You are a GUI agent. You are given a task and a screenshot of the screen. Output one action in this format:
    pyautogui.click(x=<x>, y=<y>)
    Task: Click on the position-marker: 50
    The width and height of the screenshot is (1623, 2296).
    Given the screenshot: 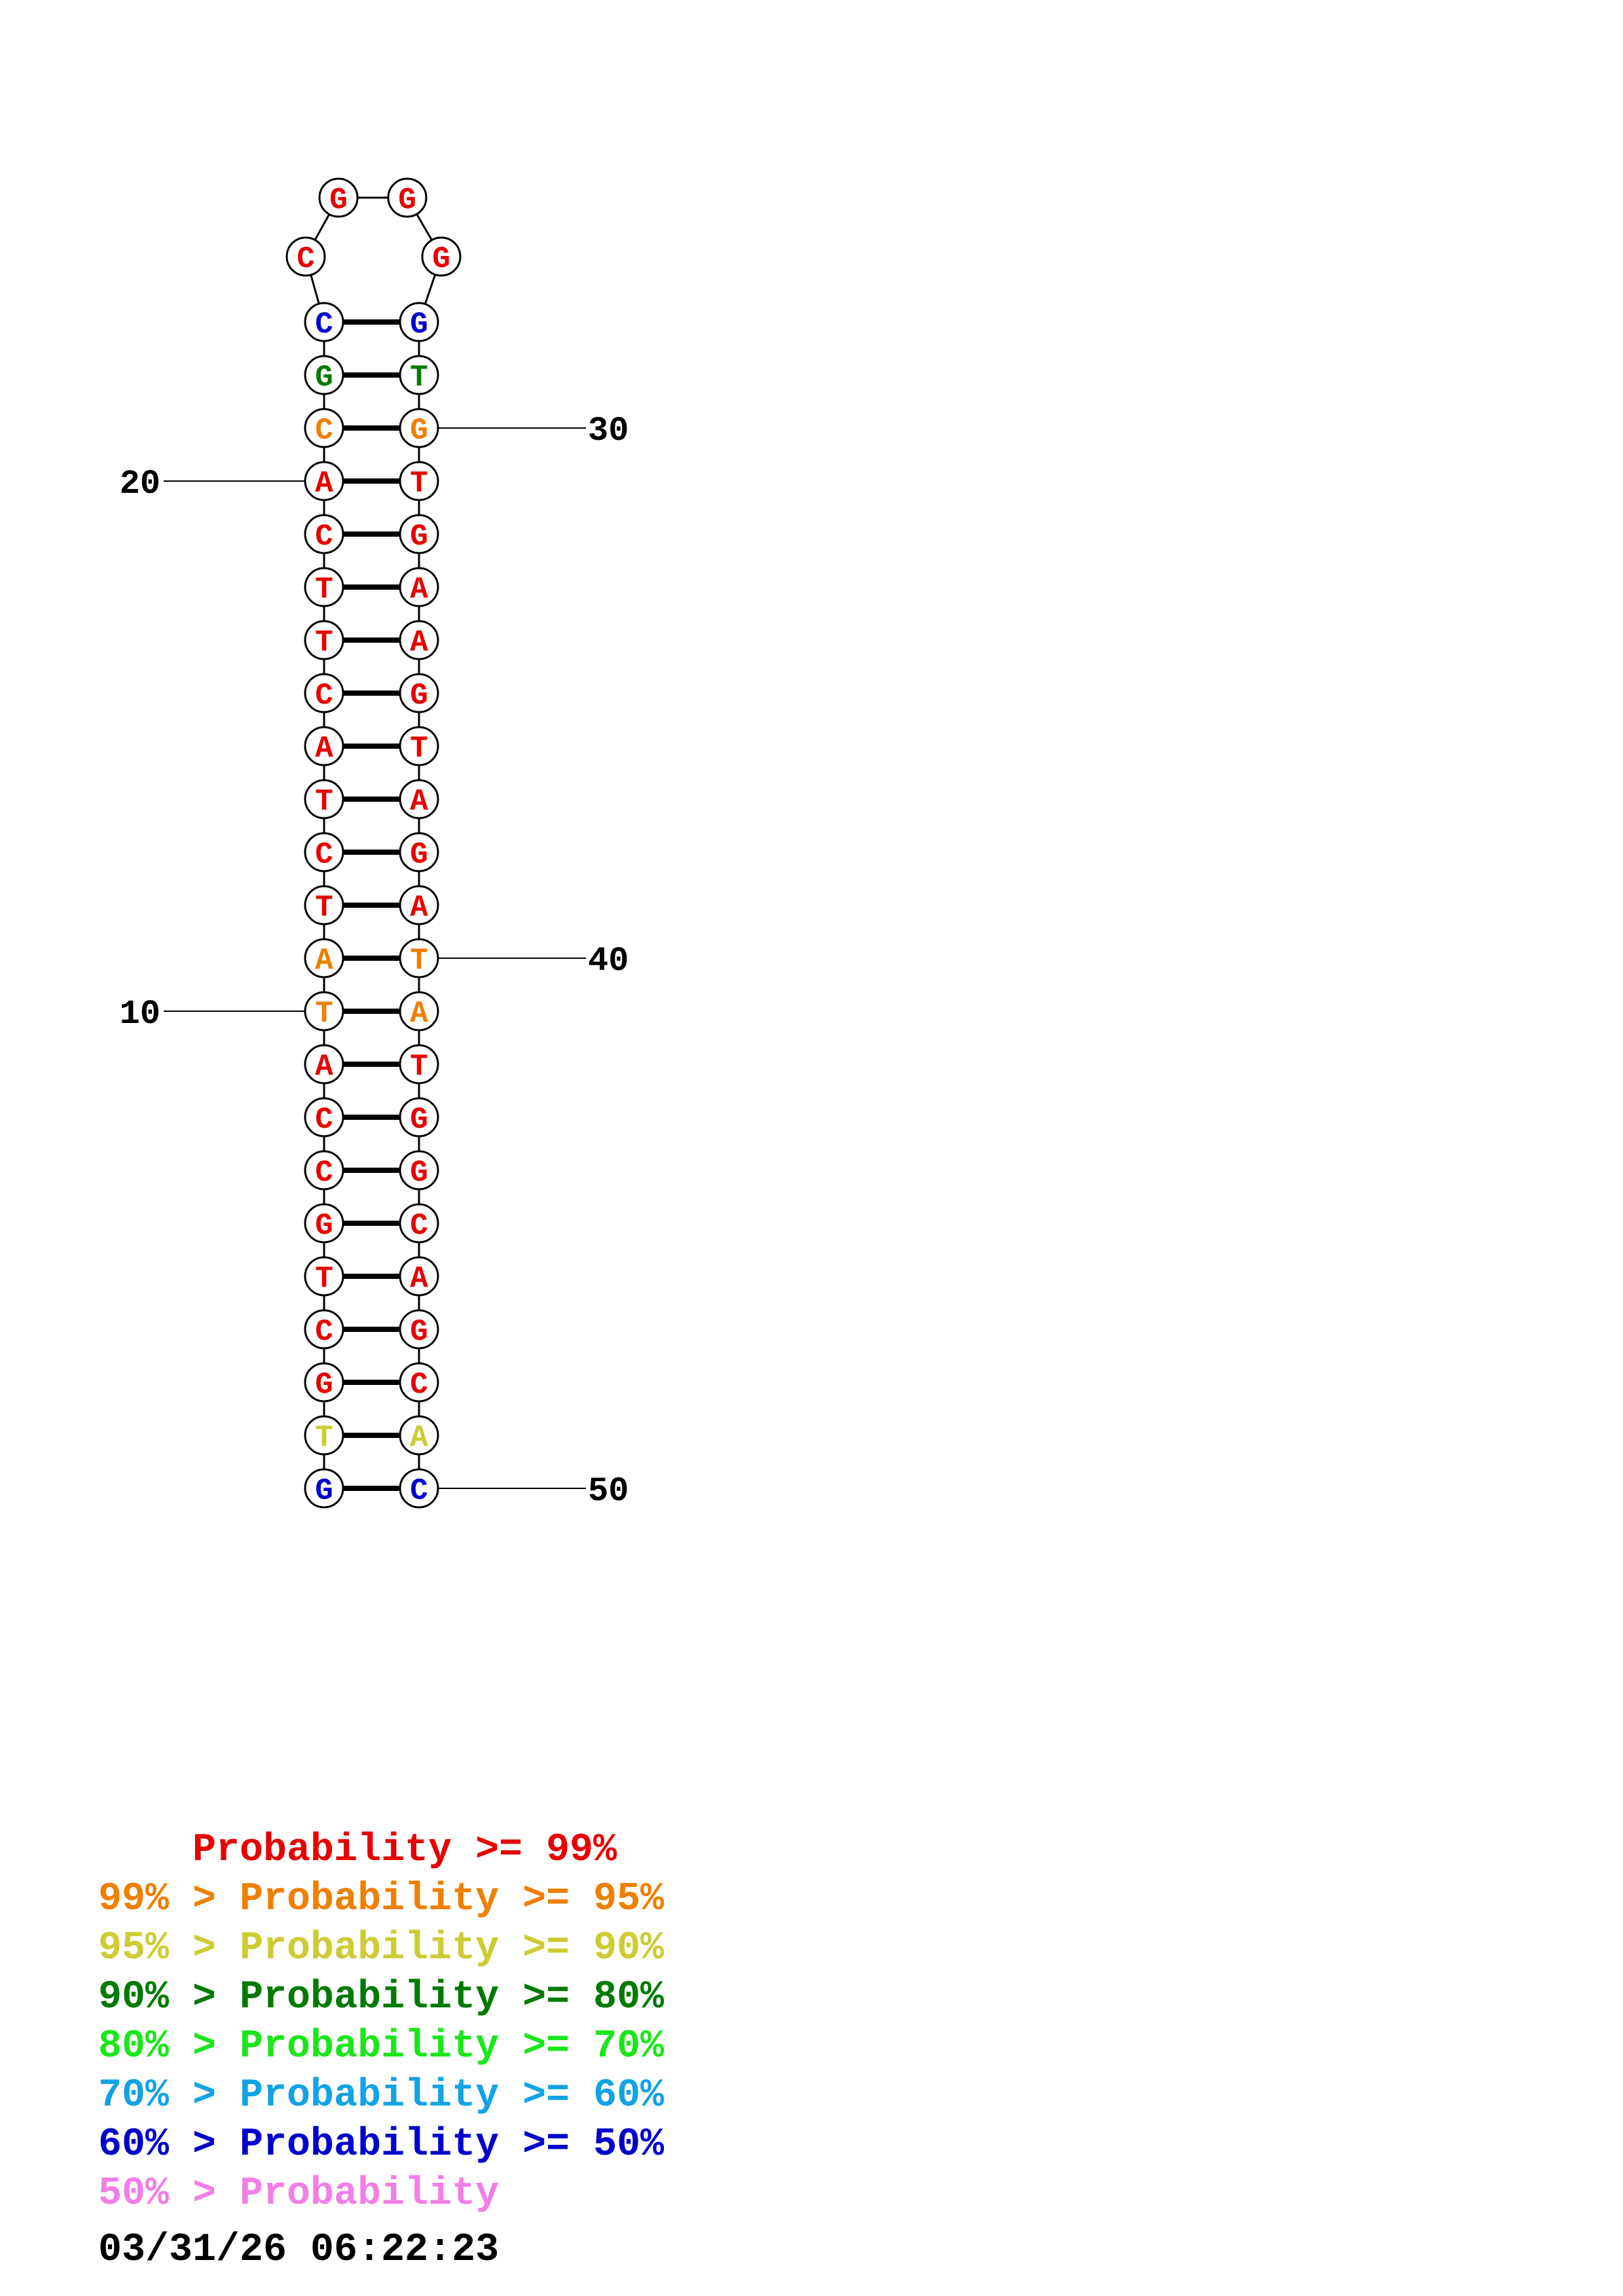 What is the action you would take?
    pyautogui.click(x=533, y=1491)
    